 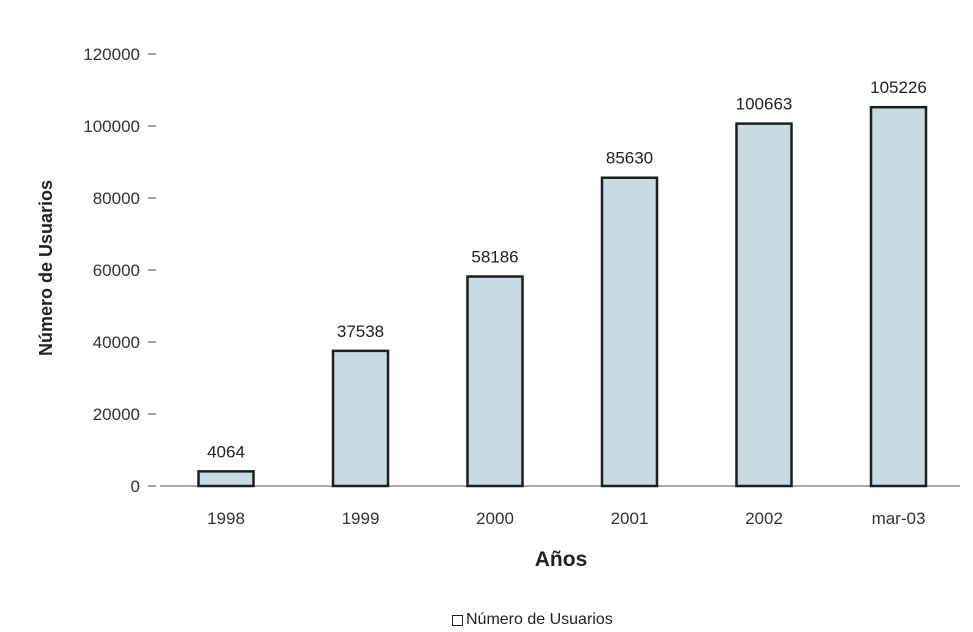 What do you see at coordinates (116, 342) in the screenshot?
I see `y-tick-label: 40000` at bounding box center [116, 342].